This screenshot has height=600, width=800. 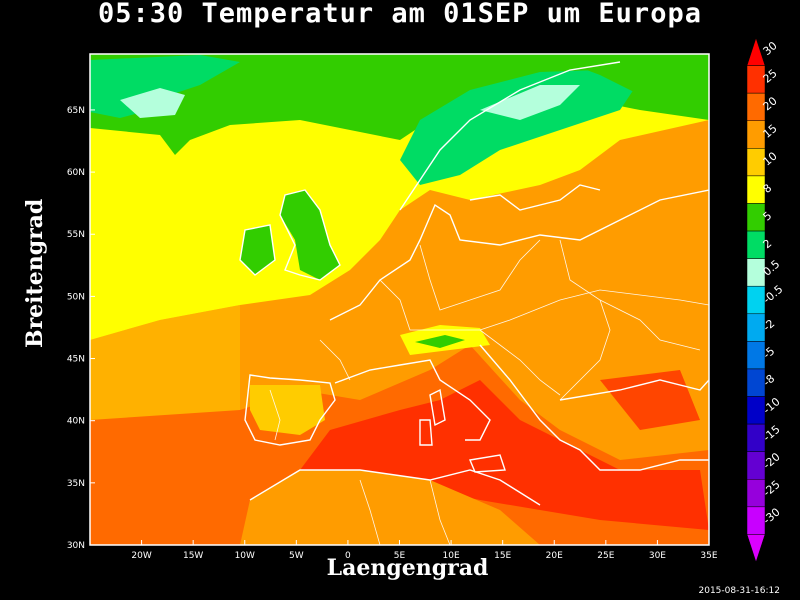 What do you see at coordinates (35, 273) in the screenshot?
I see `y-axis-label: Breitengrad` at bounding box center [35, 273].